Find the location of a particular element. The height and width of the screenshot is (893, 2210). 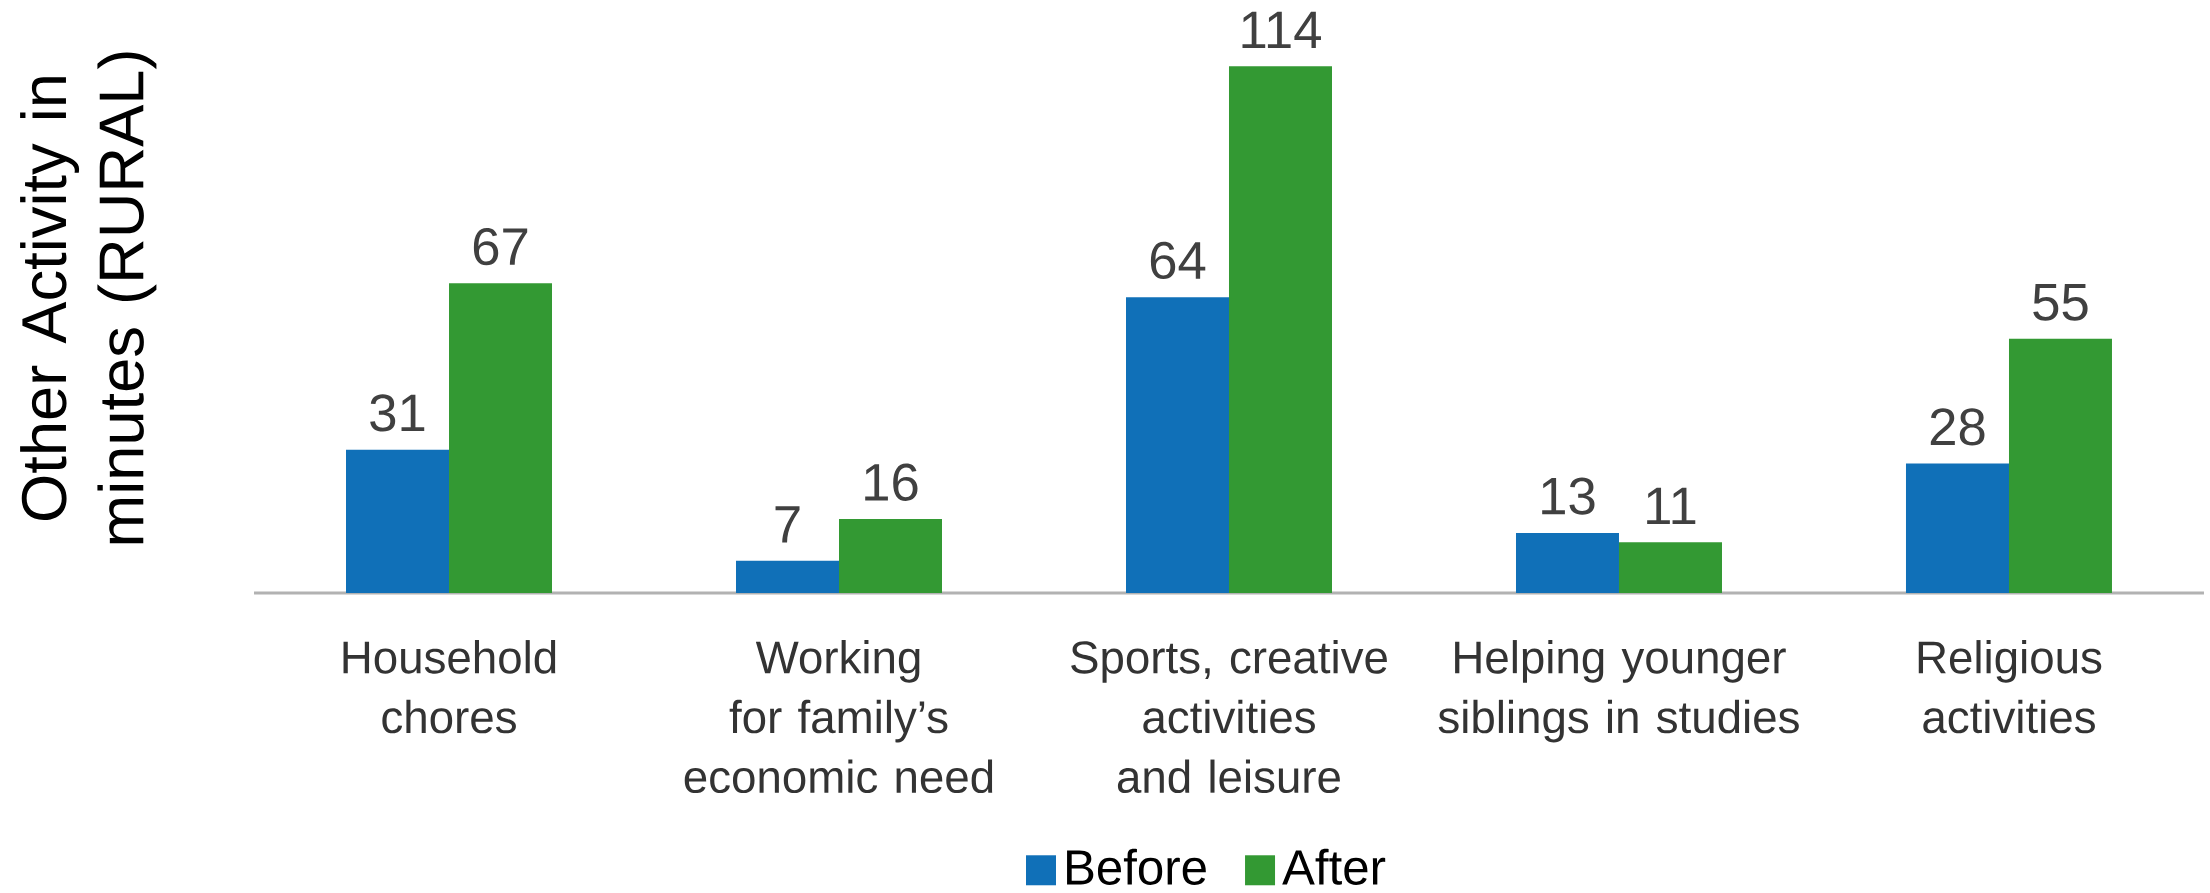

data-label: 55 is located at coordinates (2060, 302).